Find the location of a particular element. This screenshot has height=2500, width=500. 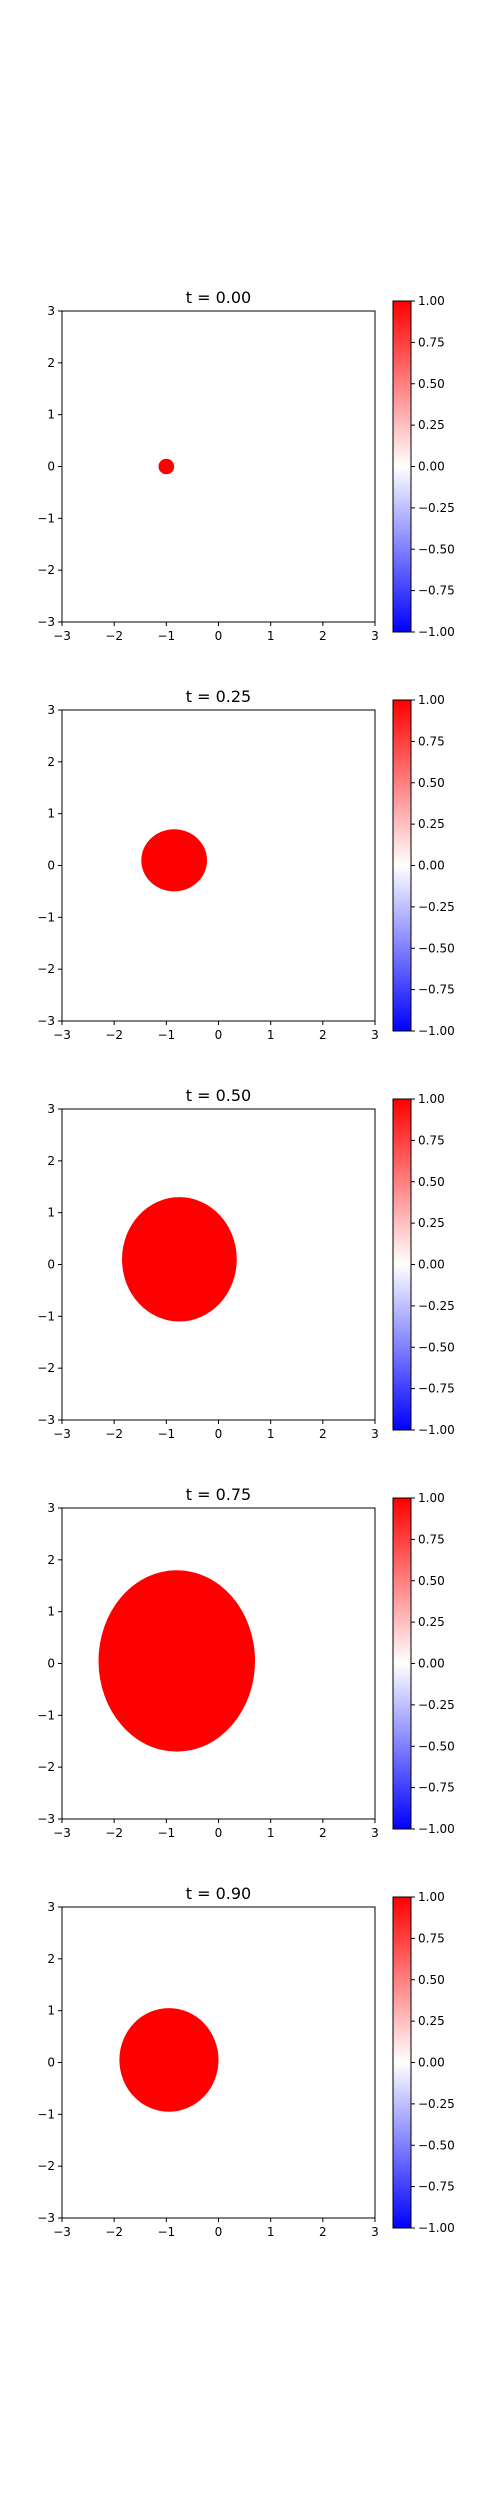

chart-title: t = 0.25 is located at coordinates (218, 696).